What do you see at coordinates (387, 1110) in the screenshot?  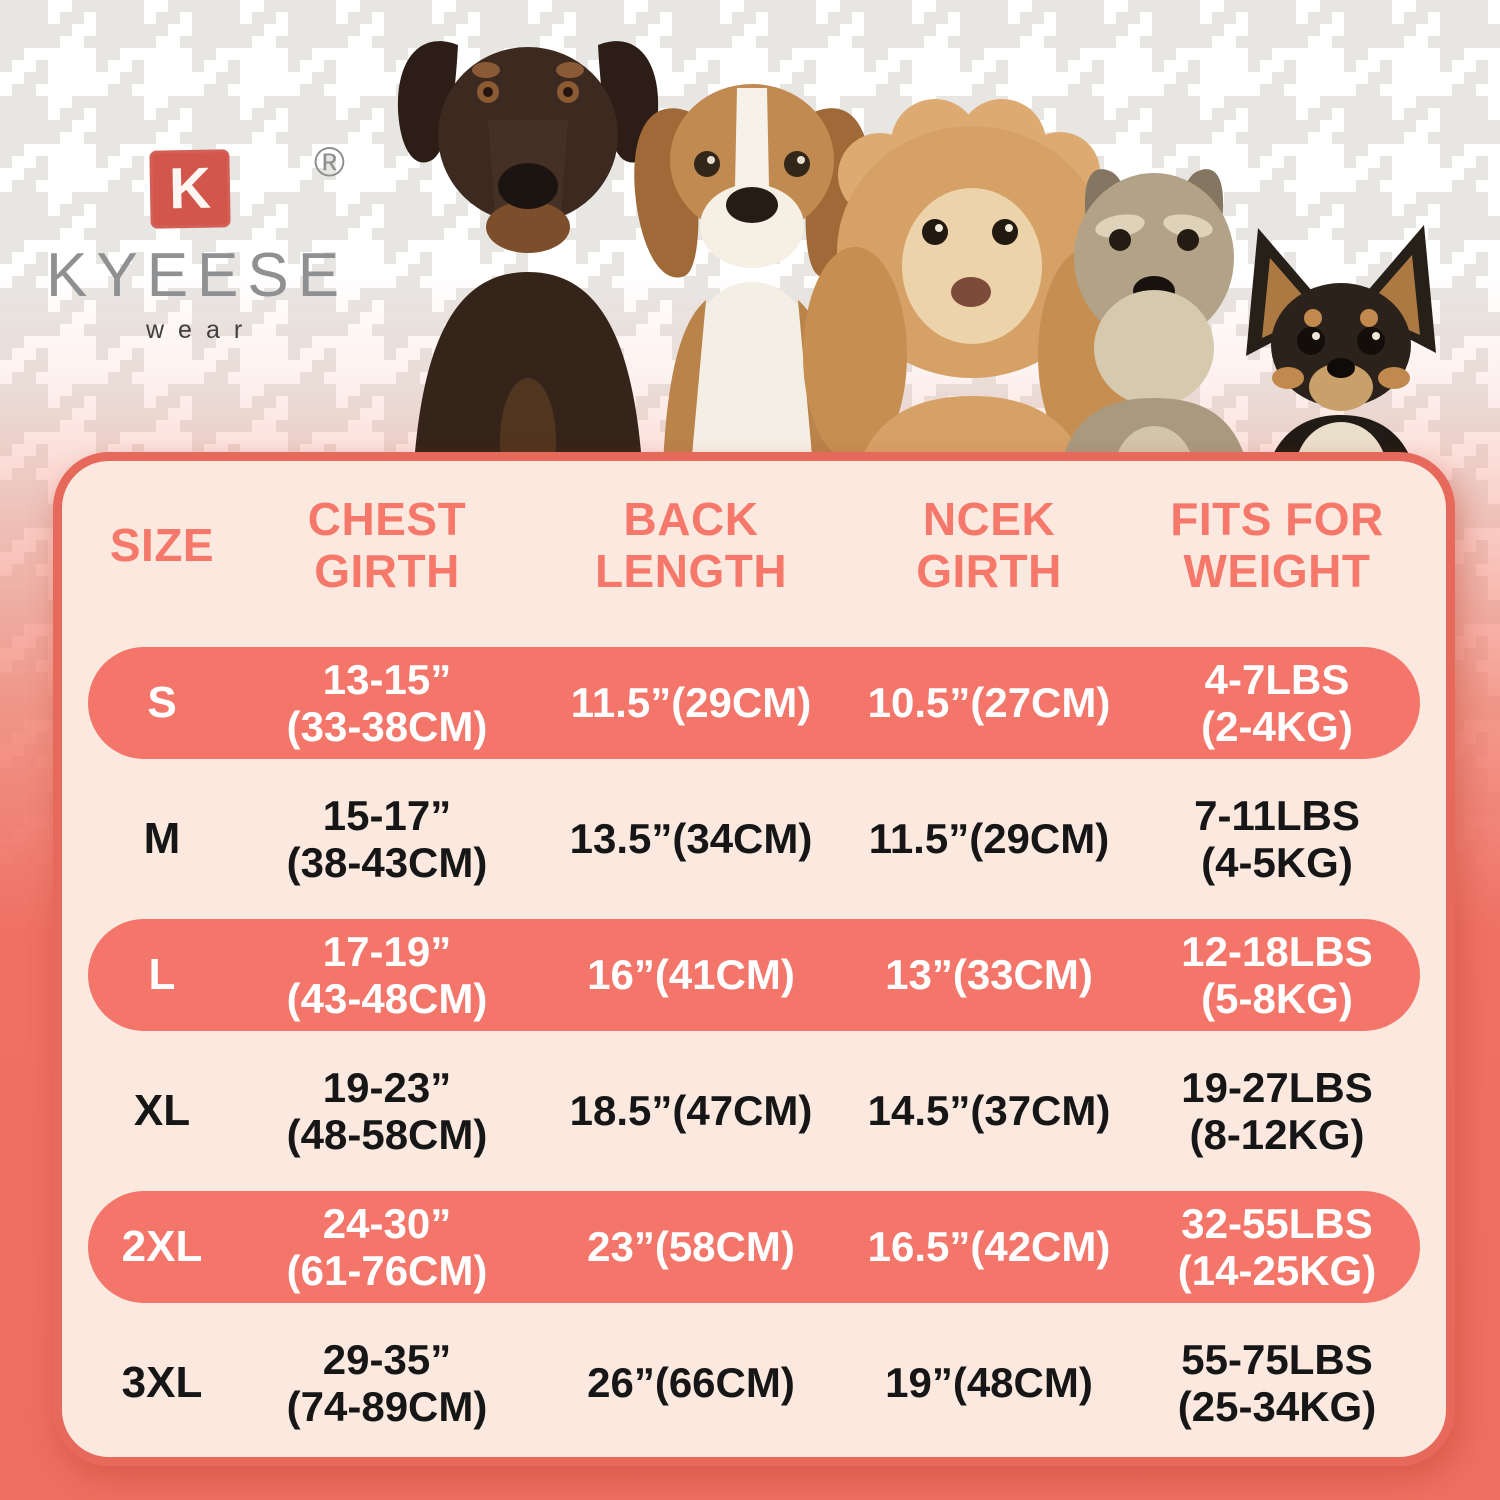 I see `cell-chest: 19-23” (48-58CM)` at bounding box center [387, 1110].